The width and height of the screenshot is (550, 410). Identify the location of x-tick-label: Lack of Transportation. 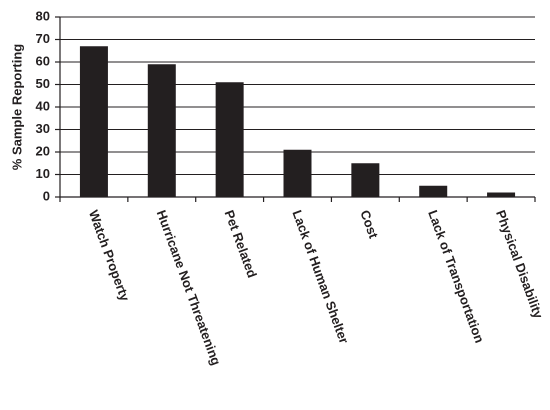
(456, 276).